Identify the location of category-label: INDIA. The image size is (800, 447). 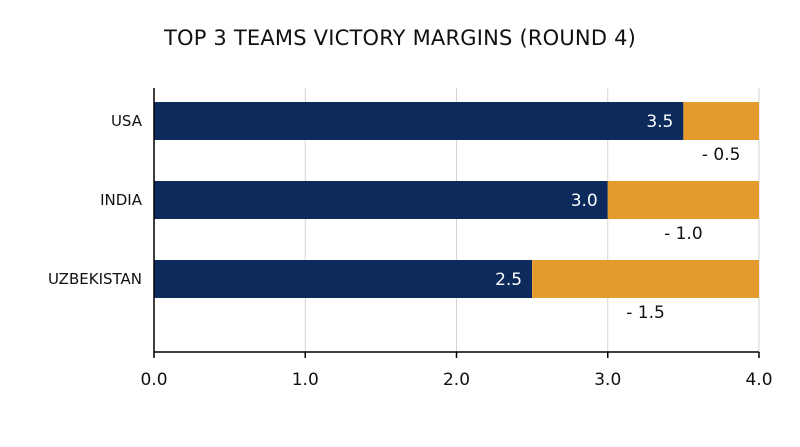
(121, 200).